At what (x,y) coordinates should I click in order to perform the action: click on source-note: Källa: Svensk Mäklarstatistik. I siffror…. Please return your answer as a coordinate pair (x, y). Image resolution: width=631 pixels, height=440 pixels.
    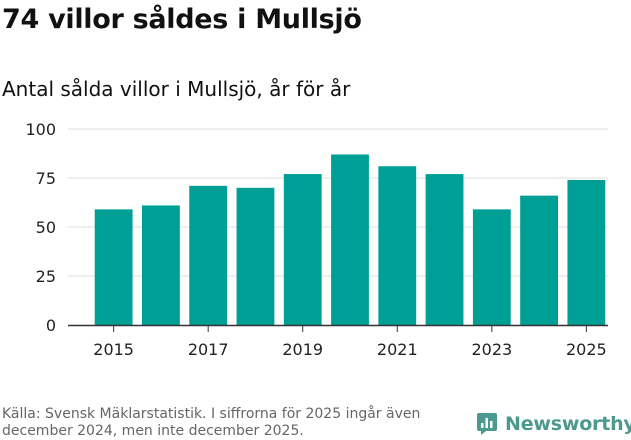
    Looking at the image, I should click on (211, 422).